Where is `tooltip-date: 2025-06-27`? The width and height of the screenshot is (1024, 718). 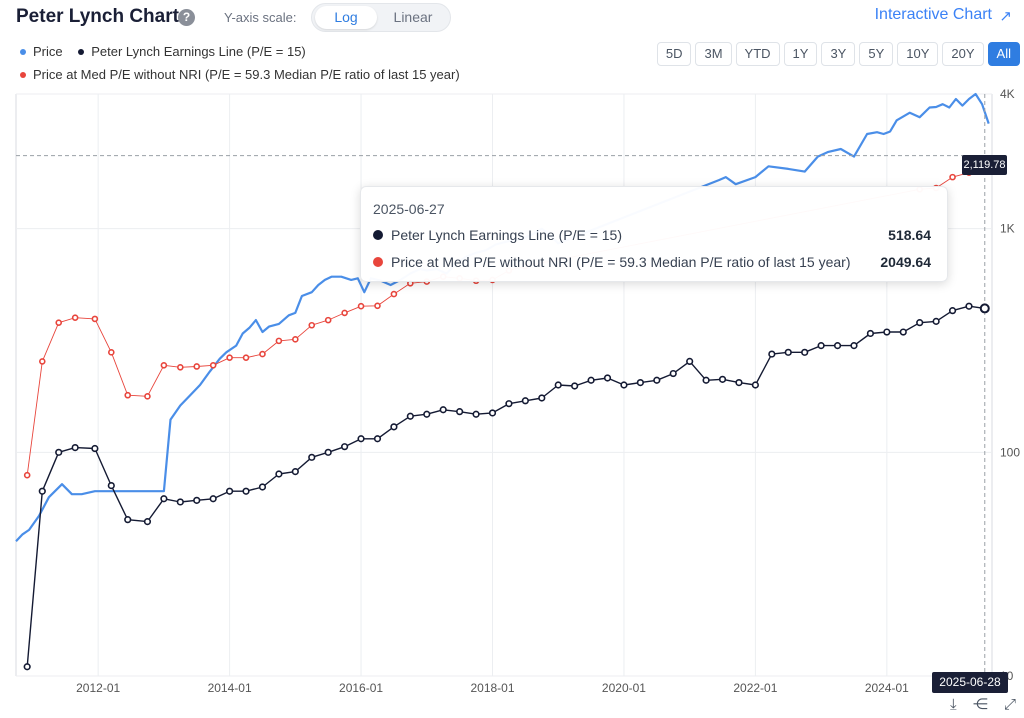 tooltip-date: 2025-06-27 is located at coordinates (409, 209).